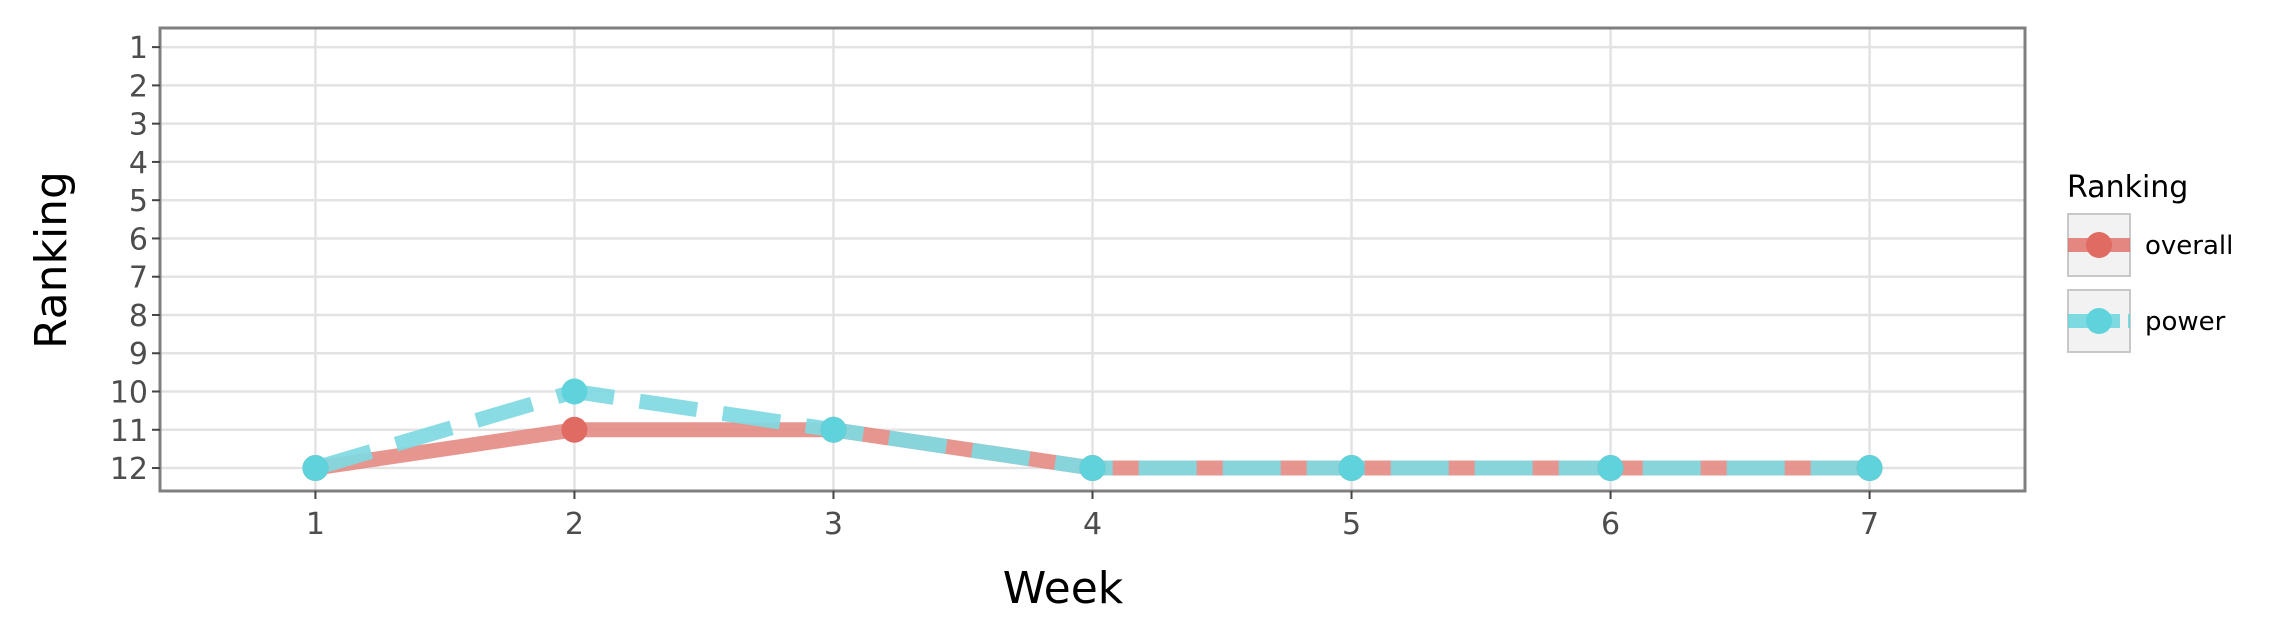 The height and width of the screenshot is (641, 2276). Describe the element at coordinates (2099, 321) in the screenshot. I see `legend-point-power` at that location.